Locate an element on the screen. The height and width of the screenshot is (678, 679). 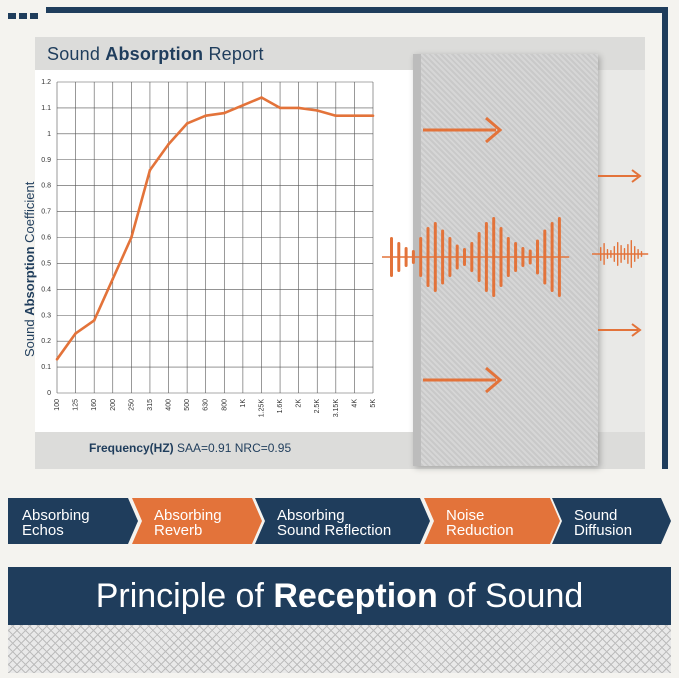
y-tick-label: 1.2 is located at coordinates (46, 82).